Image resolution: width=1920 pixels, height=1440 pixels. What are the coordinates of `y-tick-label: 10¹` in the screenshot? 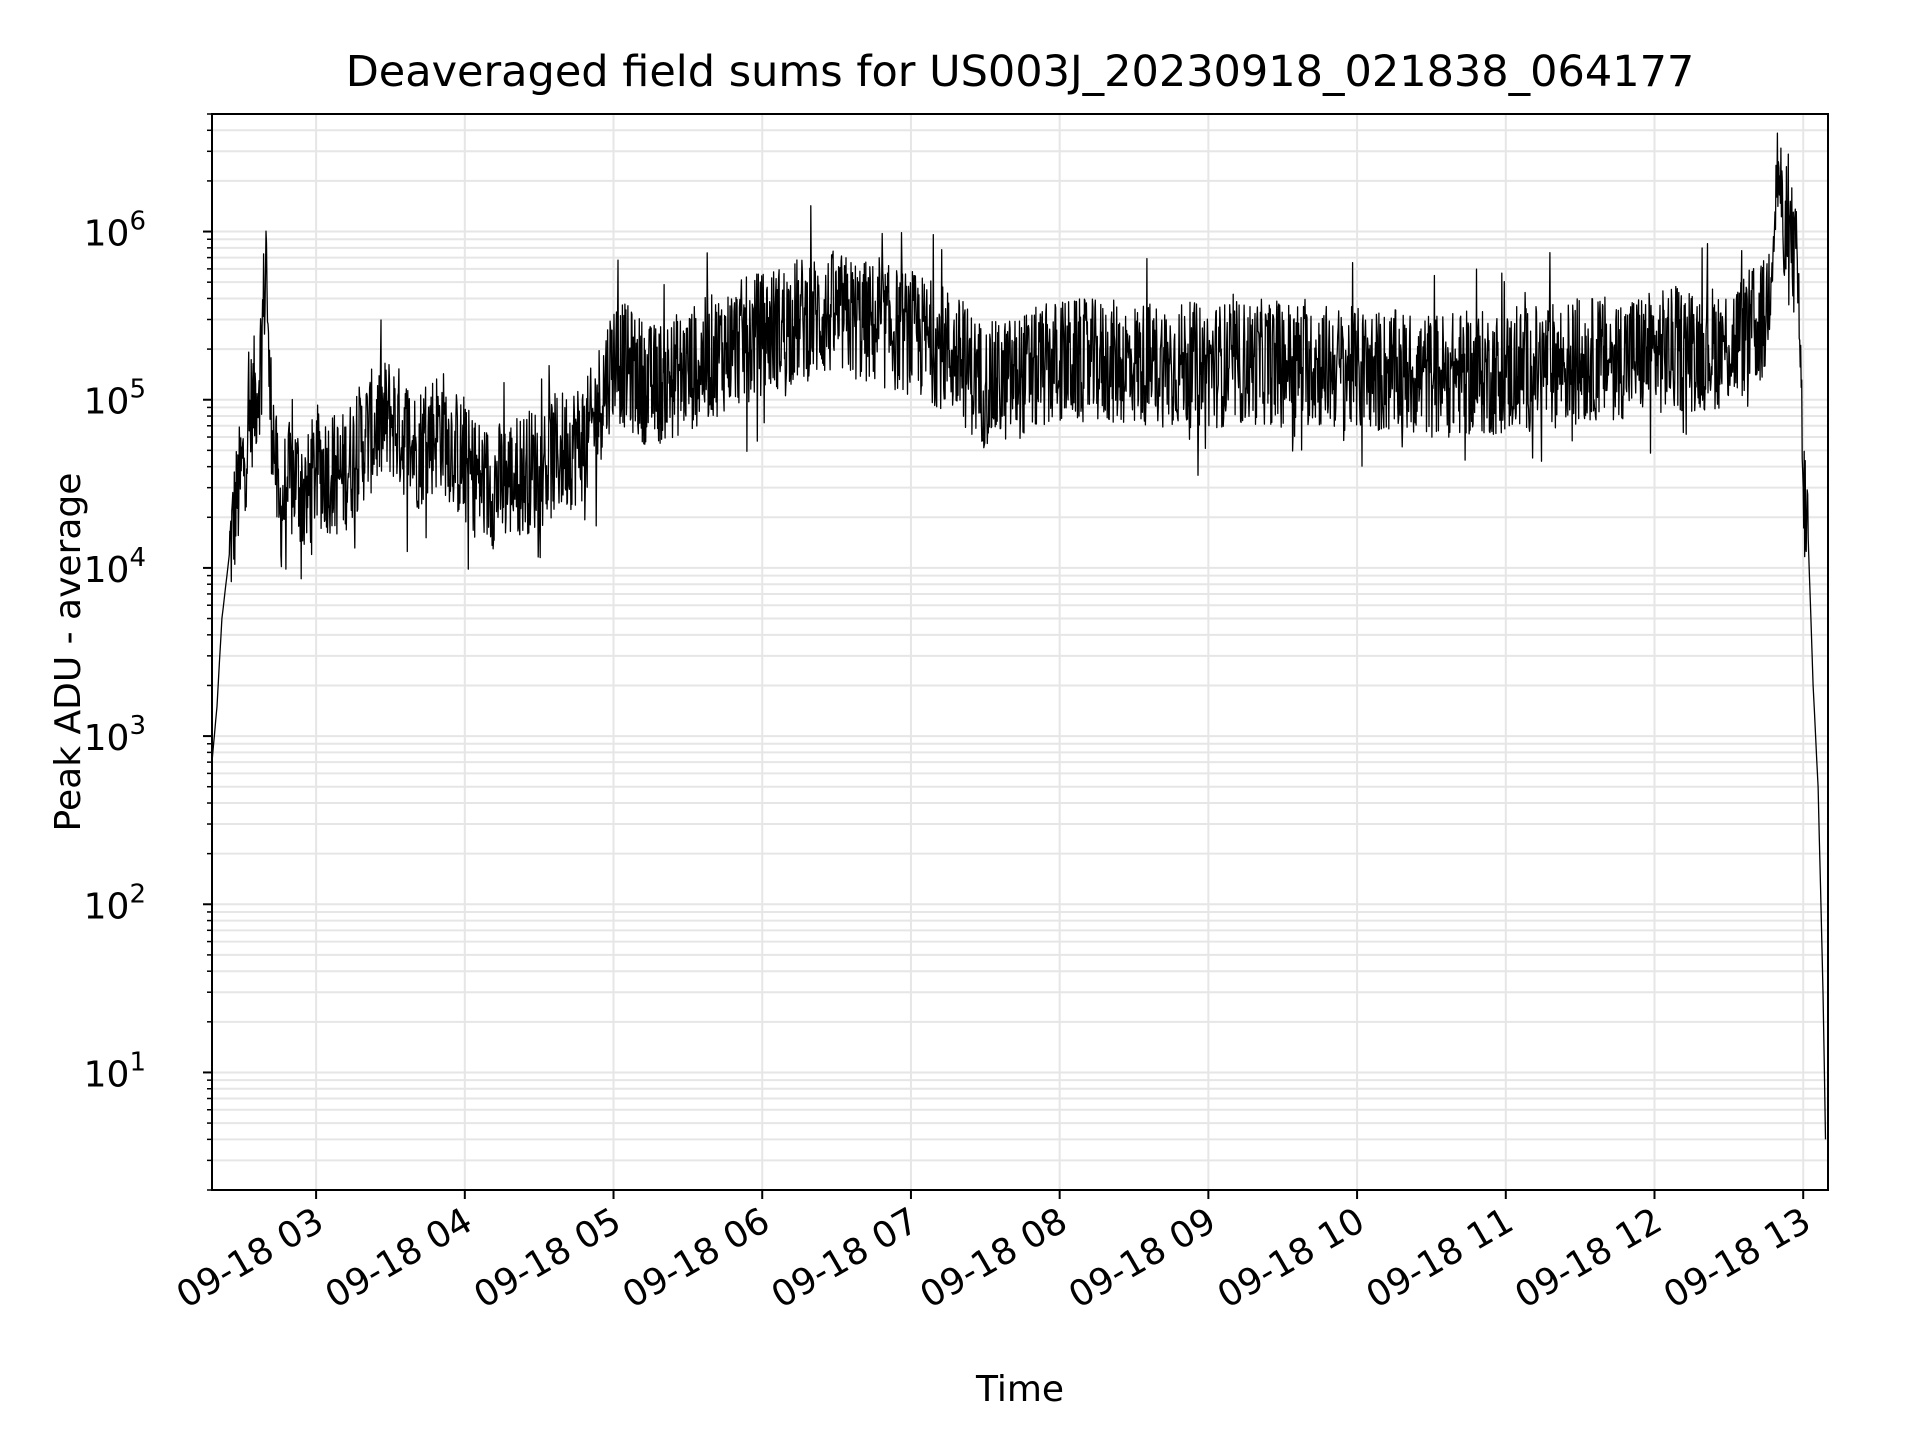 It's located at (115, 1071).